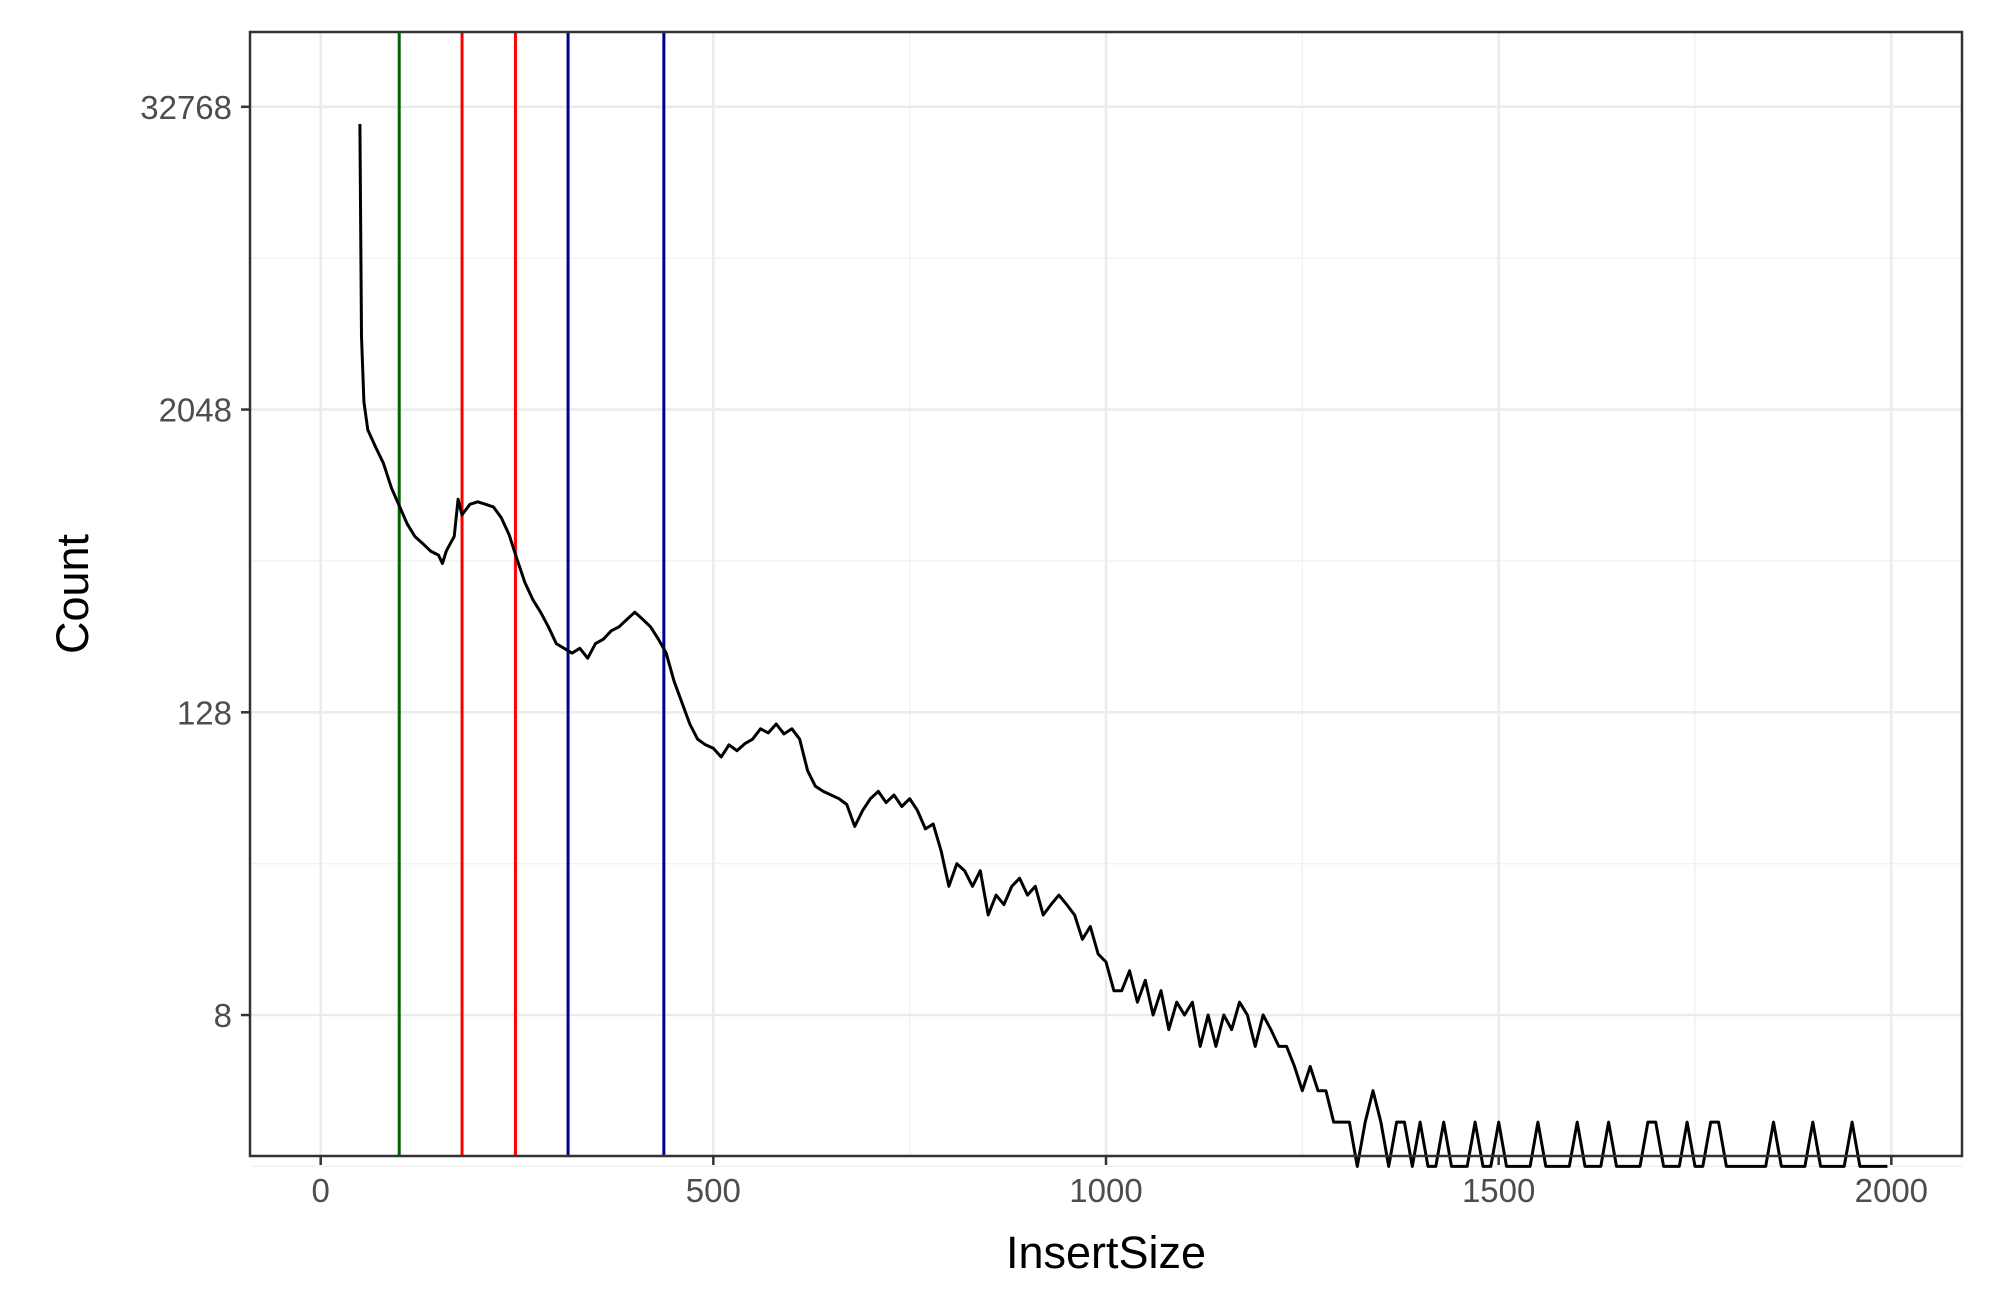  What do you see at coordinates (186, 107) in the screenshot?
I see `y-tick-label: 32768` at bounding box center [186, 107].